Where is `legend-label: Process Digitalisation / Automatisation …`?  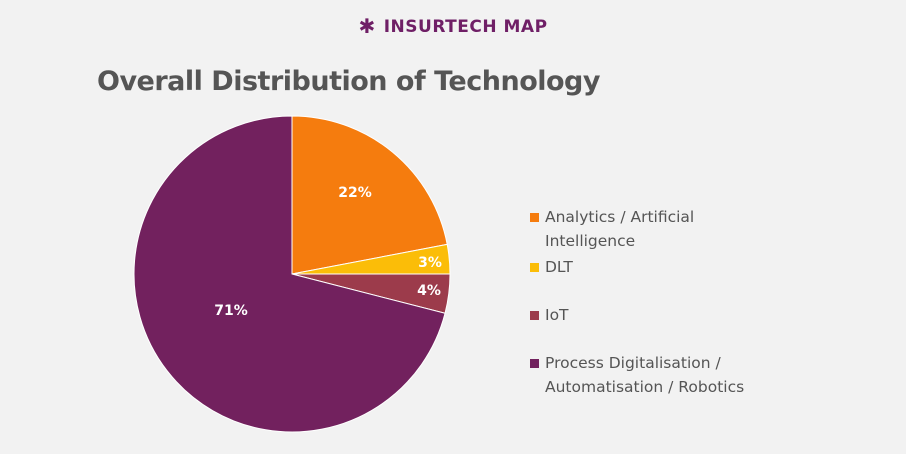
legend-label: Process Digitalisation / Automatisation … is located at coordinates (645, 375).